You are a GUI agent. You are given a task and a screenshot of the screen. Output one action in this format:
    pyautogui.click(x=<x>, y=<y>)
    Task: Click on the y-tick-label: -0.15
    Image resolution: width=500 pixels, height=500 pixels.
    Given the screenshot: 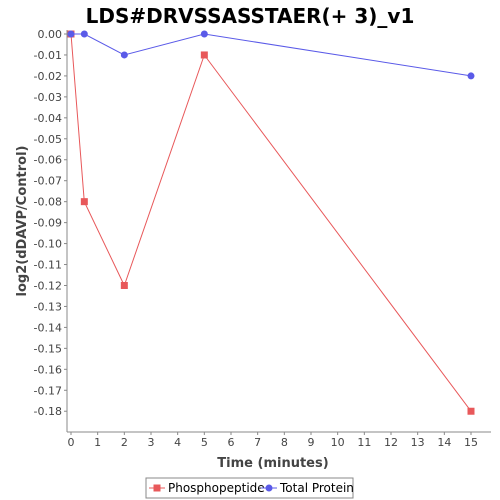 What is the action you would take?
    pyautogui.click(x=48, y=348)
    